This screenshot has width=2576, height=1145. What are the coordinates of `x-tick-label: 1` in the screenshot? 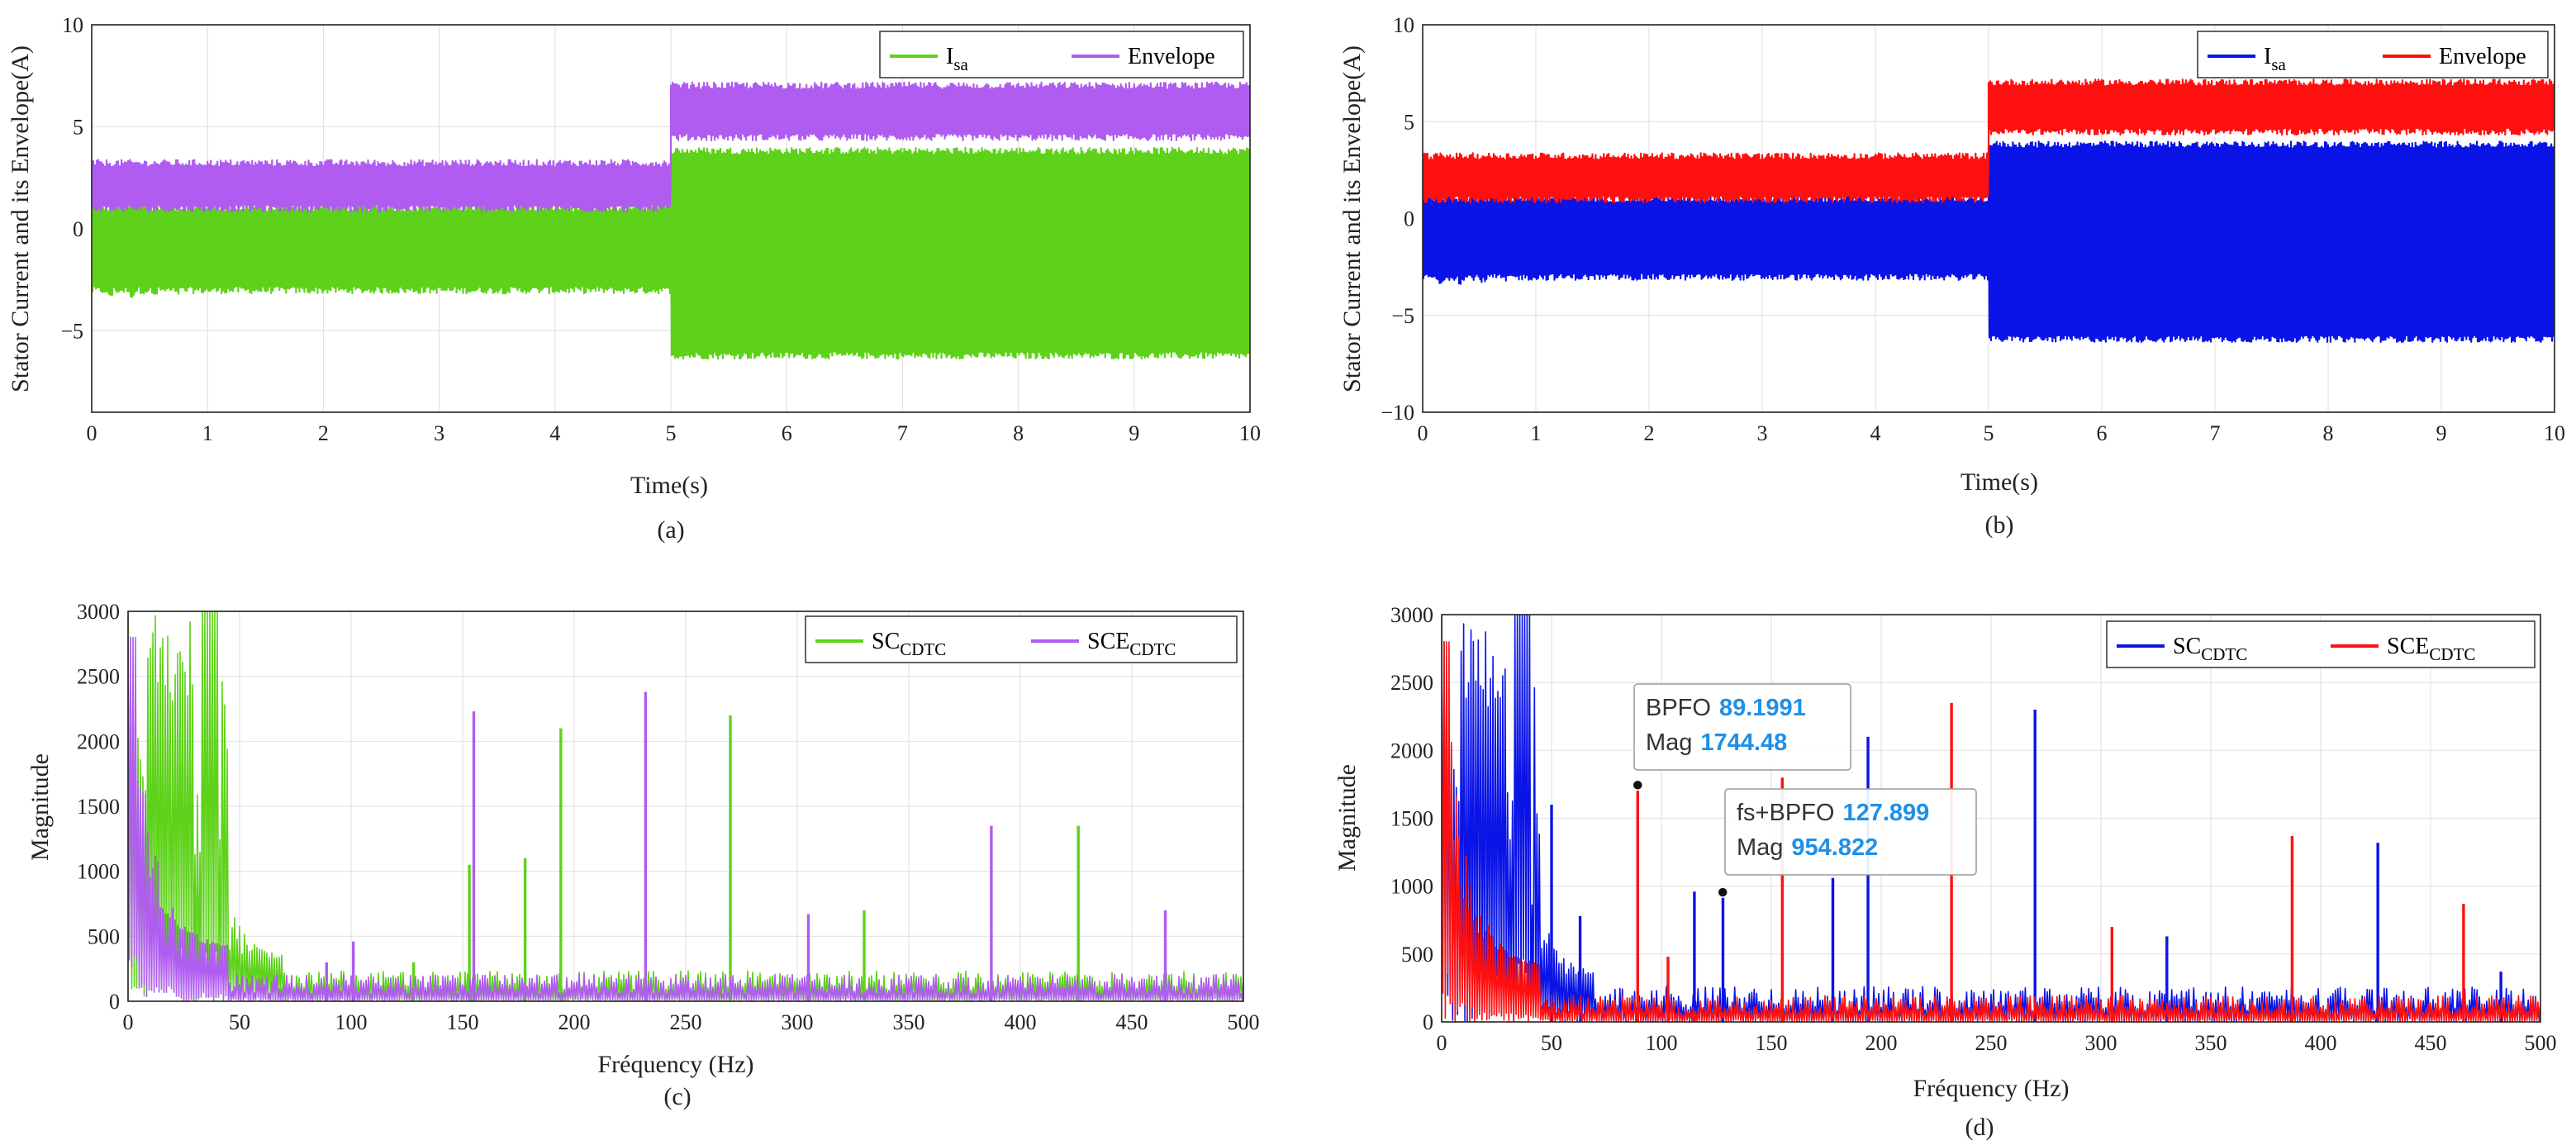 It's located at (1536, 433).